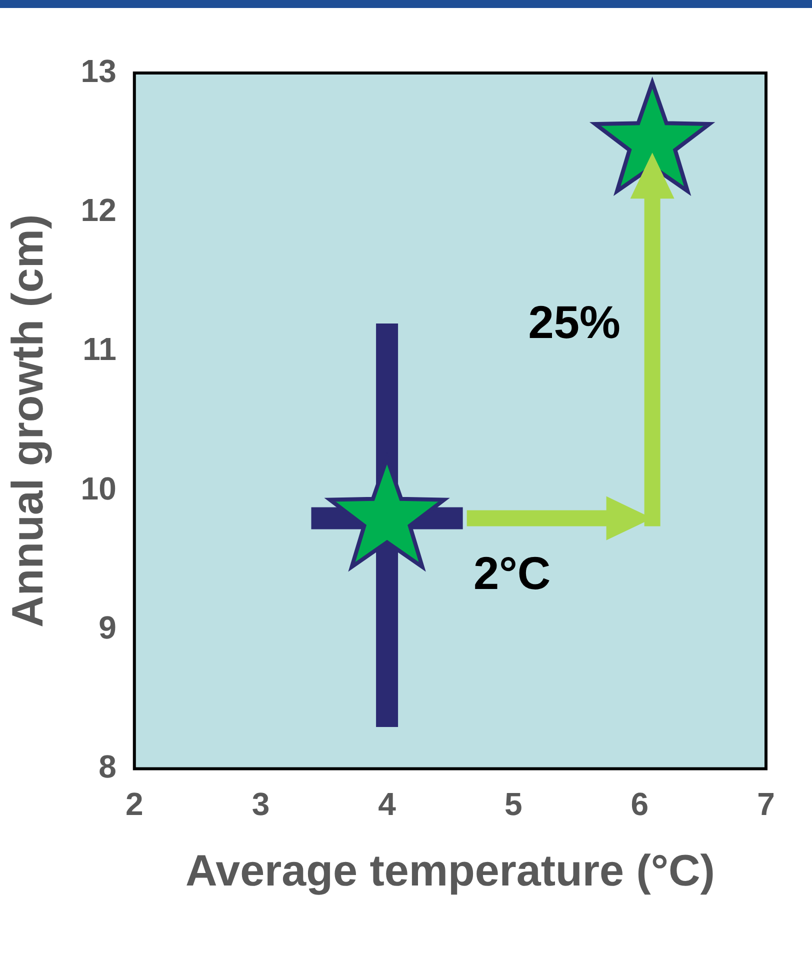 Image resolution: width=812 pixels, height=964 pixels. Describe the element at coordinates (107, 627) in the screenshot. I see `y-tick-label: 9` at that location.